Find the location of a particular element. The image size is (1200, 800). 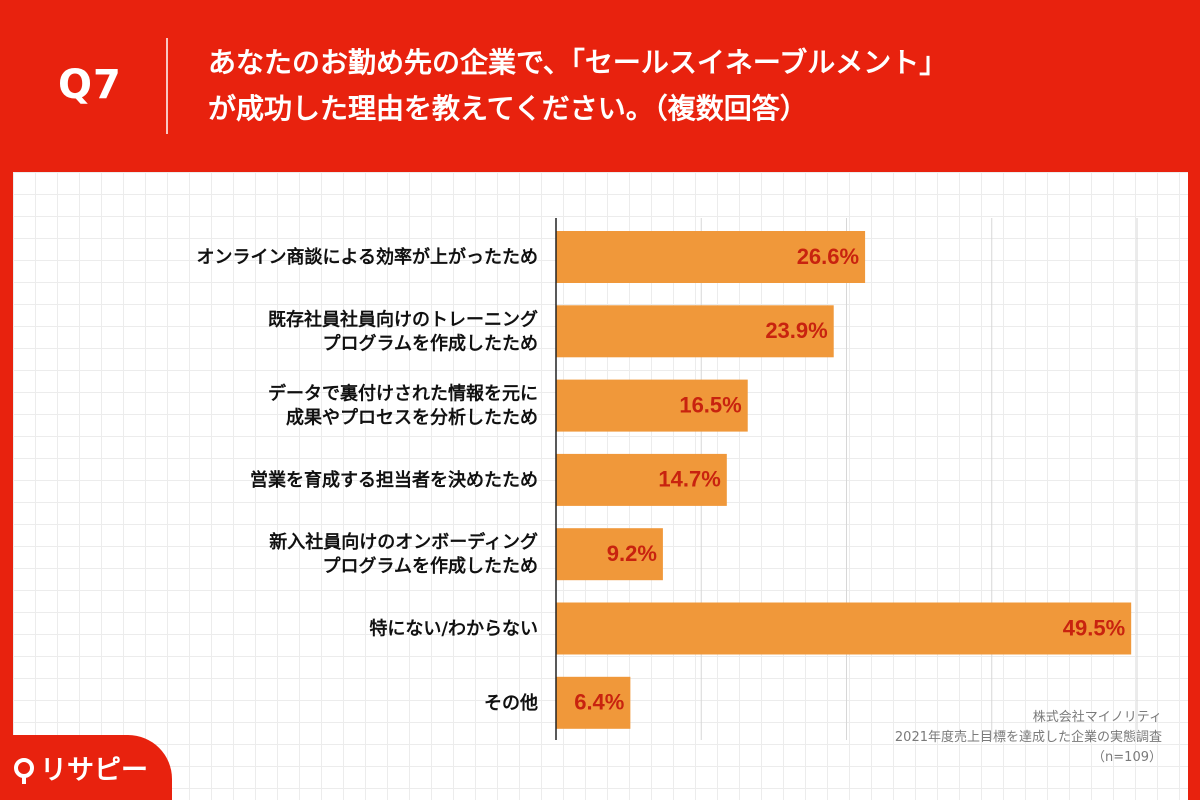

source-sample-size: （n=109） is located at coordinates (1127, 757).